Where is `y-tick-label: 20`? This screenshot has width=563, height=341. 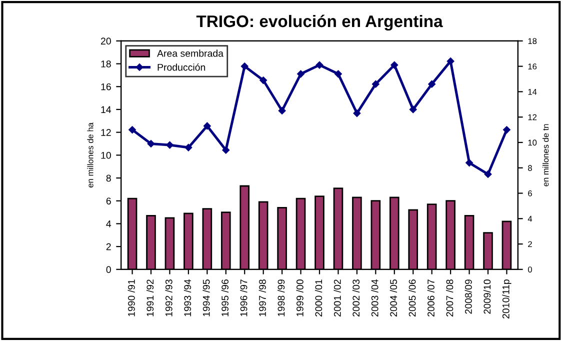
y-tick-label: 20 is located at coordinates (106, 41).